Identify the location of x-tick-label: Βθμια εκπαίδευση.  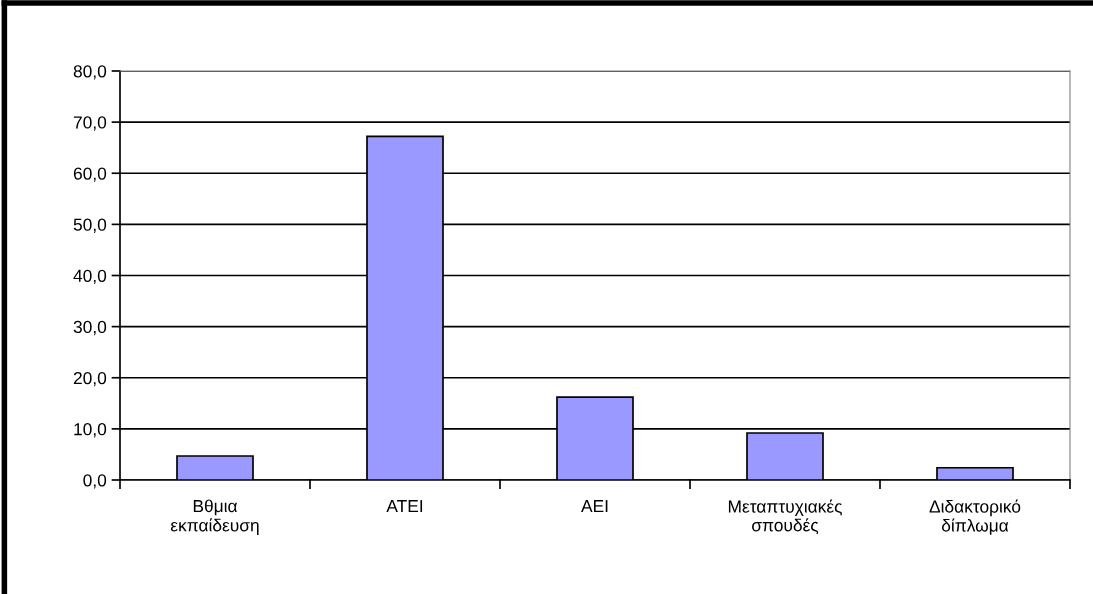
(214, 517).